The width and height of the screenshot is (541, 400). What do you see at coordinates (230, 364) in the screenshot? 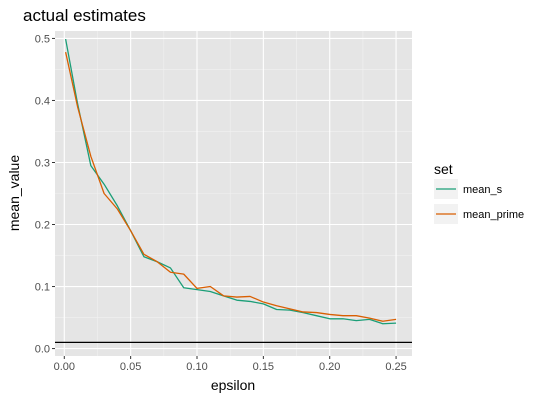
I see `x-axis-ticks: 0.00 0.05 0.10 0.15 0.20 0.25` at bounding box center [230, 364].